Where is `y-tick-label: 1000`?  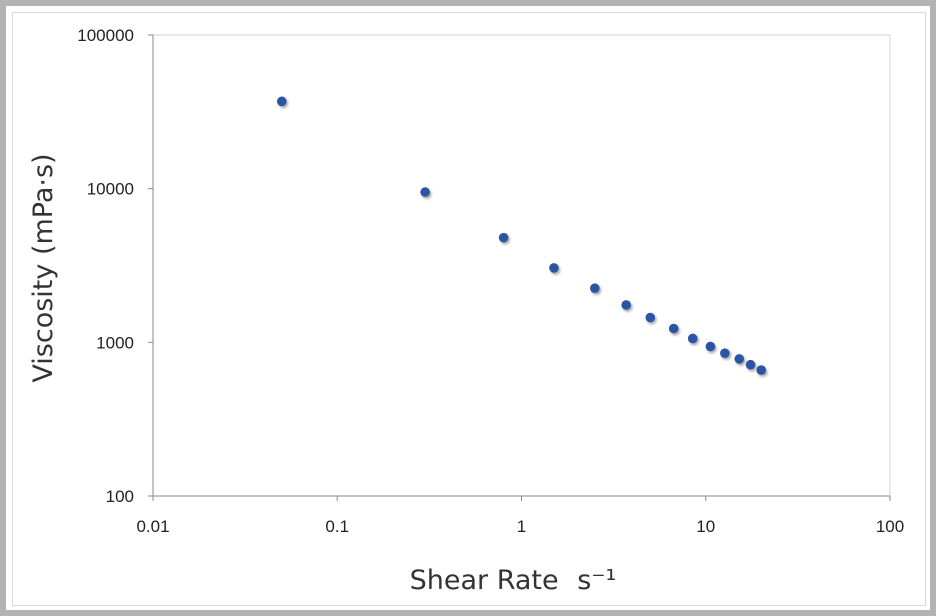
y-tick-label: 1000 is located at coordinates (115, 342).